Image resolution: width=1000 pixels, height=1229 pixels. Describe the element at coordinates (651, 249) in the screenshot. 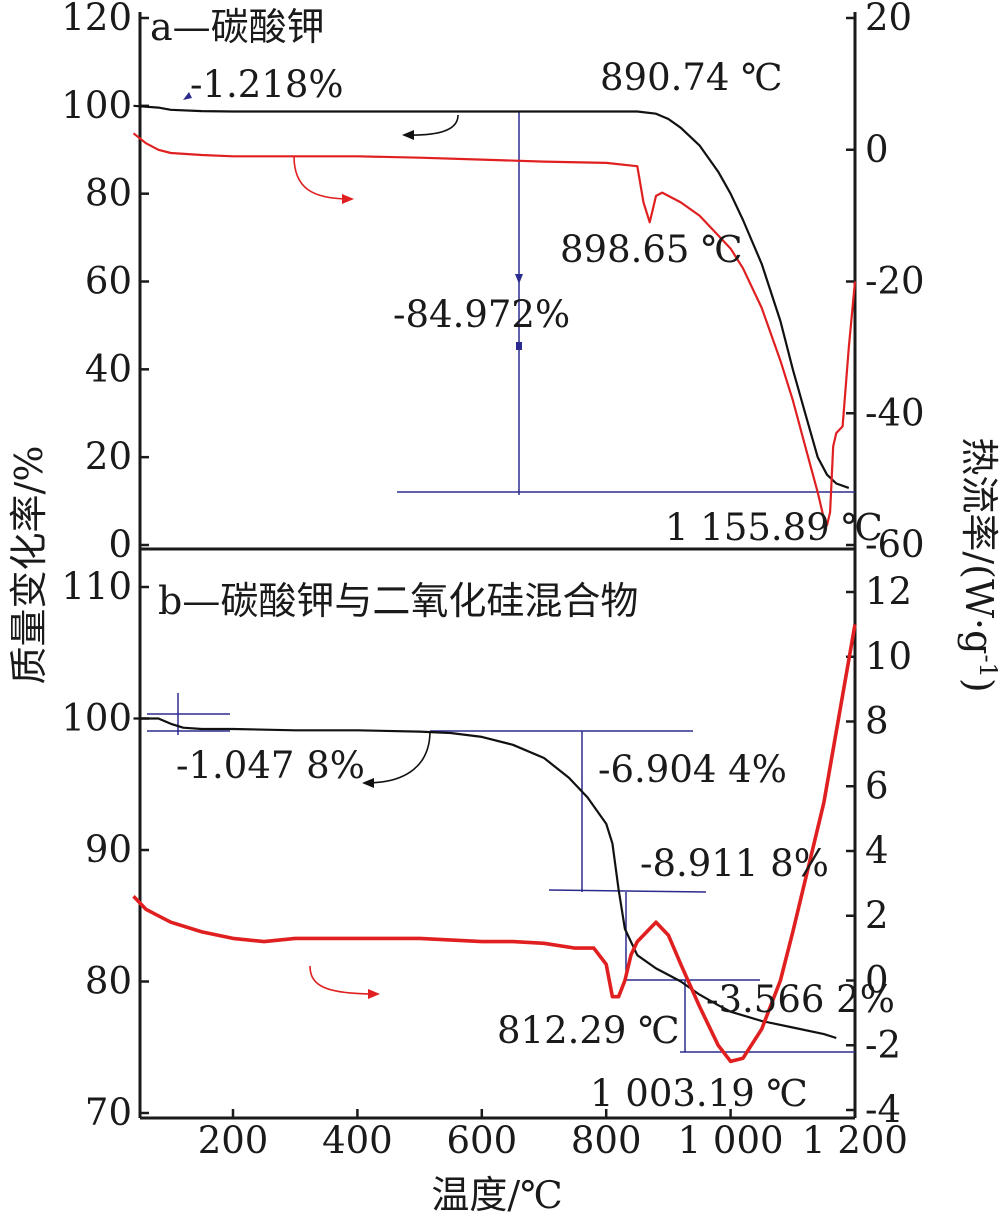

I see `annotation-temp-a2: 898.65 ℃` at that location.